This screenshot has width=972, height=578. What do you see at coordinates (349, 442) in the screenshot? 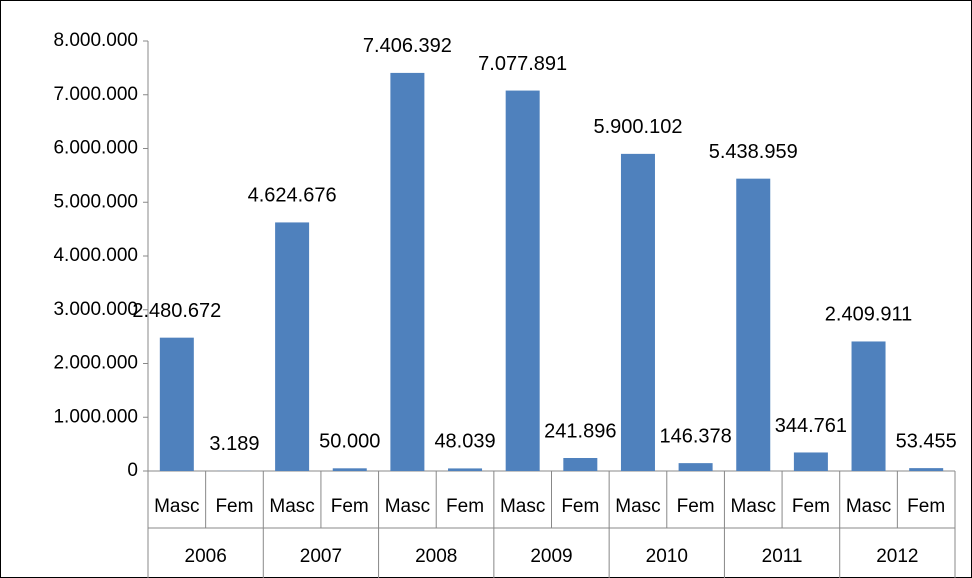
I see `data-label: 50.000` at bounding box center [349, 442].